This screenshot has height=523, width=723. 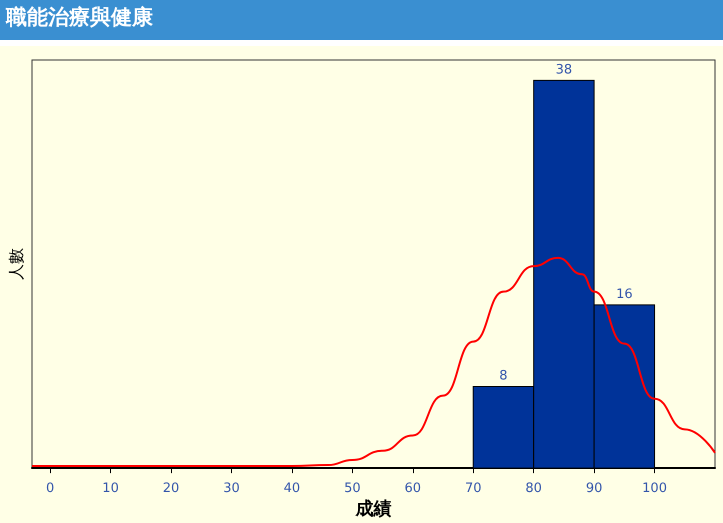 What do you see at coordinates (292, 488) in the screenshot?
I see `x-tick-label: 40` at bounding box center [292, 488].